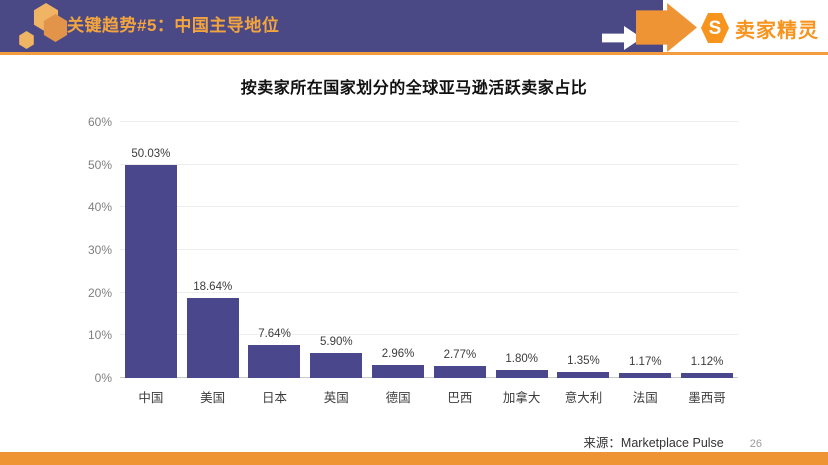 The height and width of the screenshot is (465, 828). I want to click on sellersprite-hexagon-icon: S, so click(715, 28).